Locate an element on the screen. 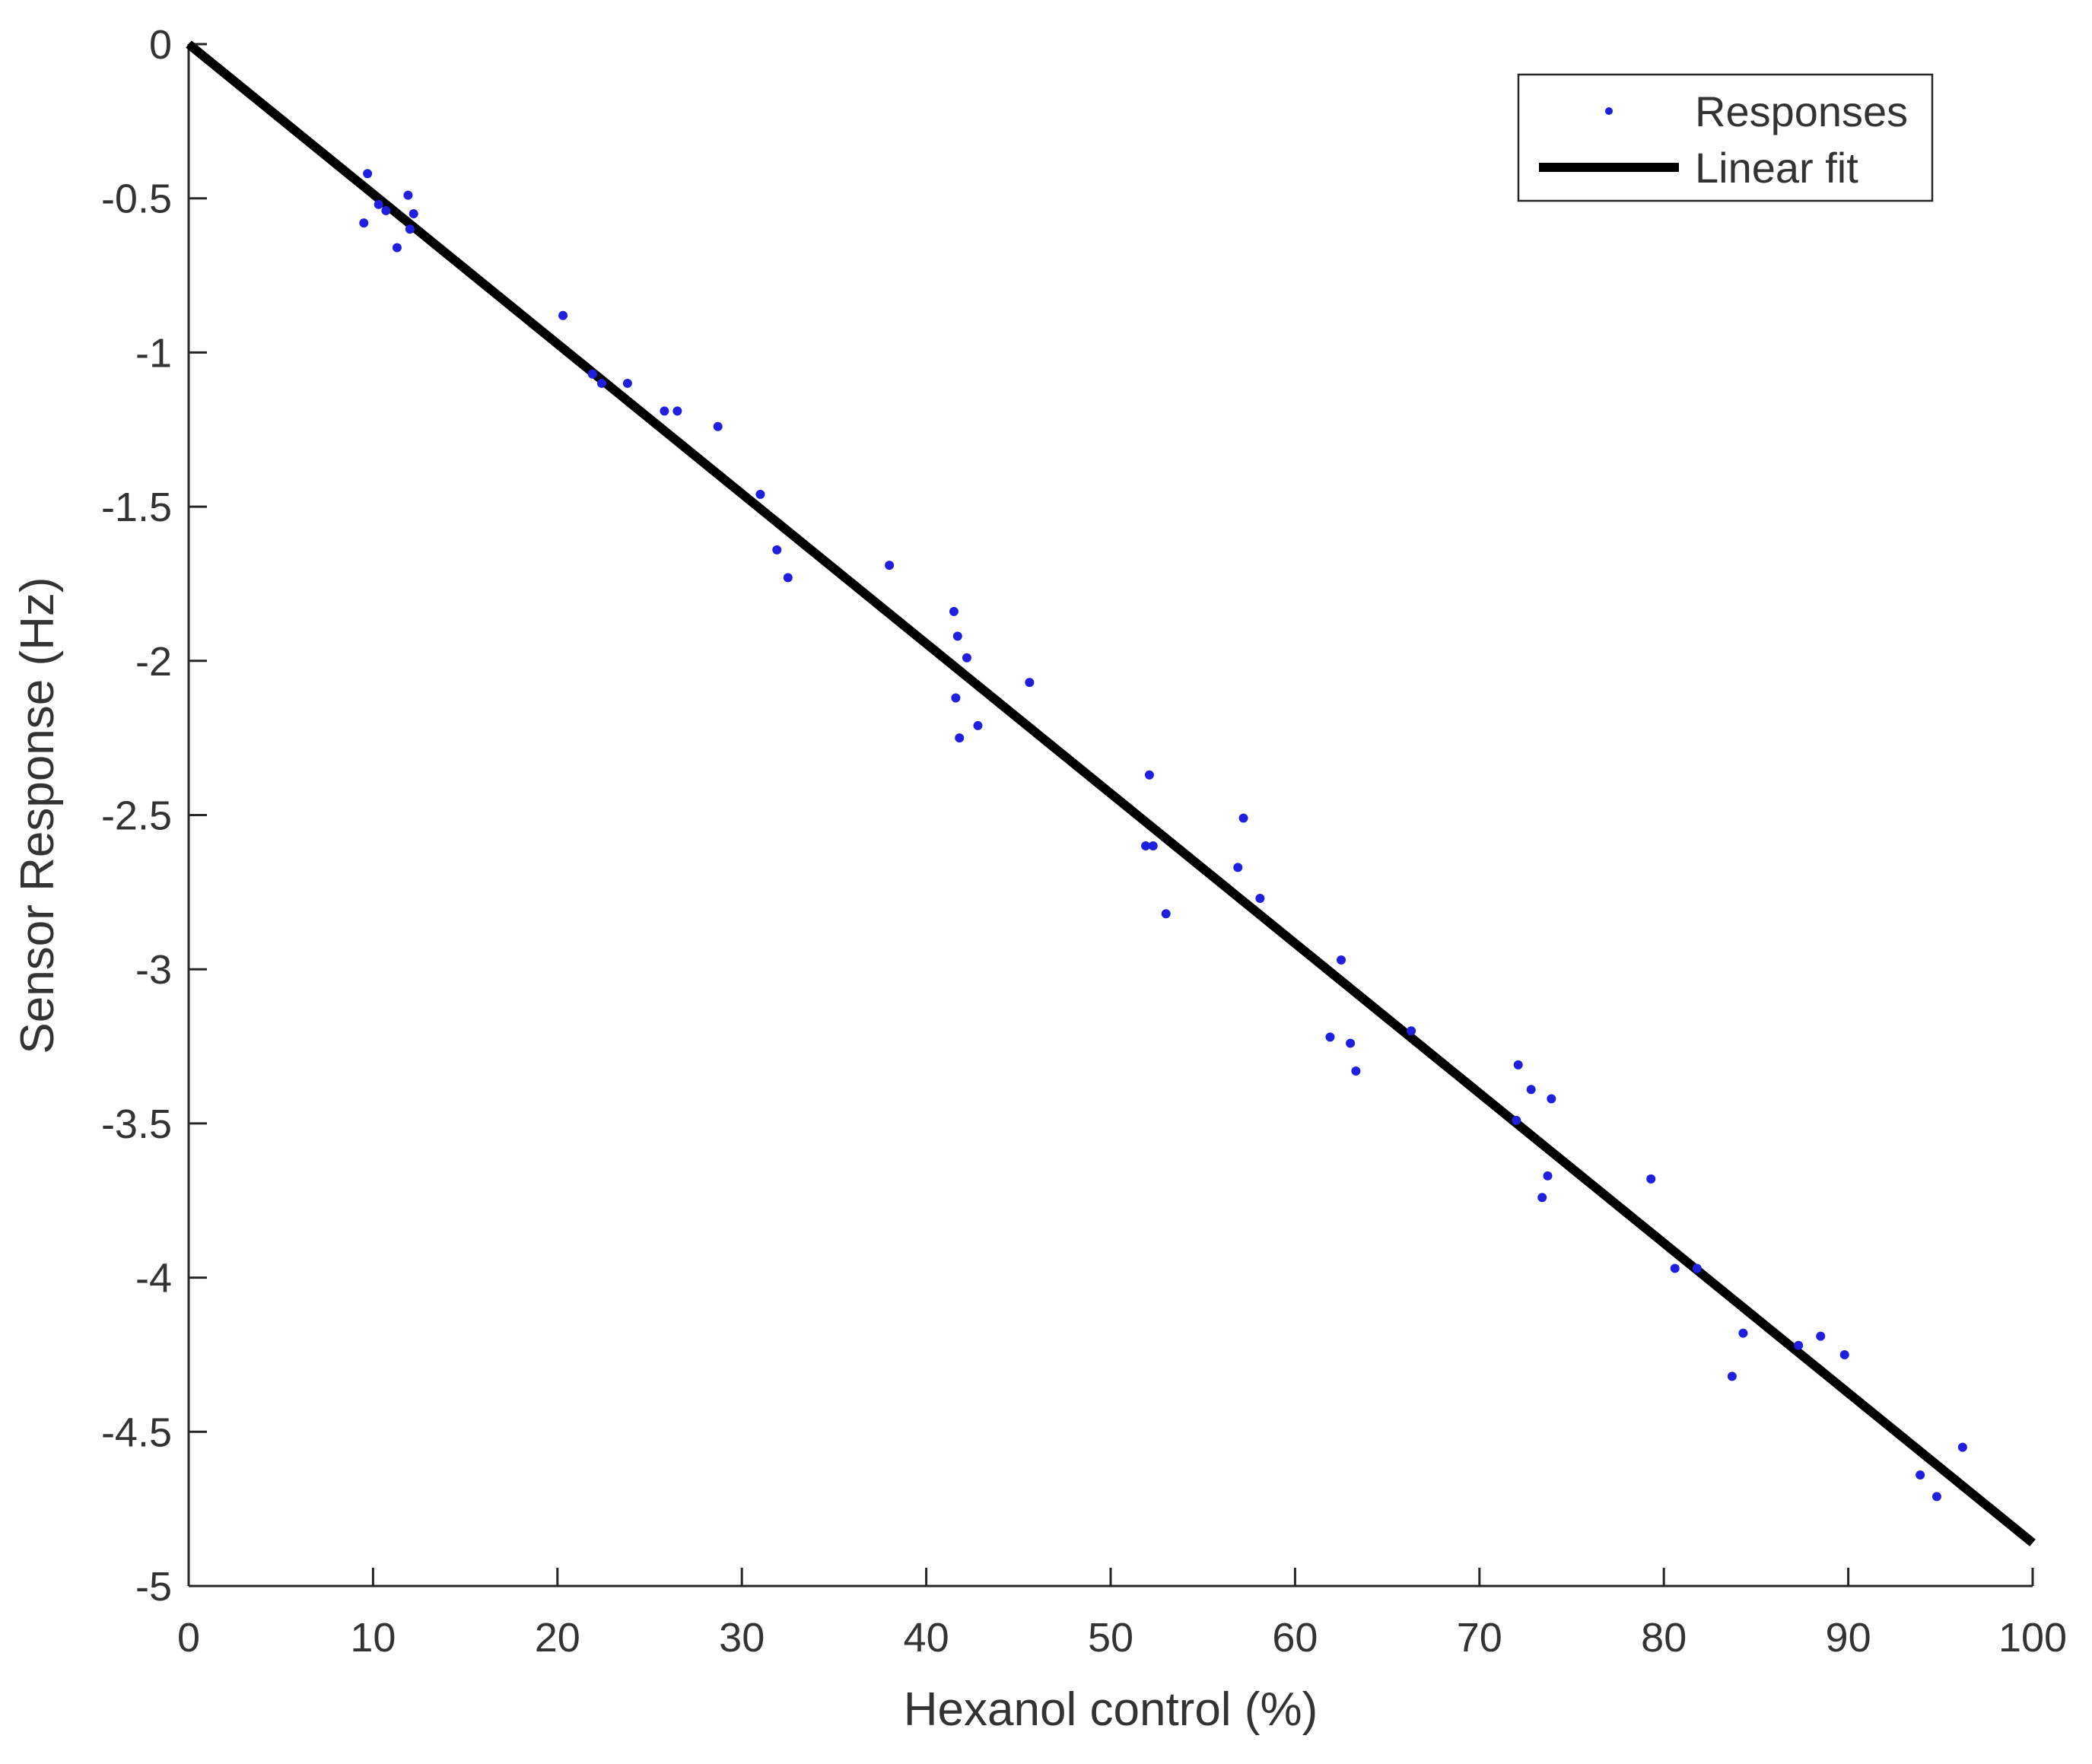 This screenshot has width=2092, height=1764. x-ticks: 0 10 20 30 40 50 60 70 80 90 100 is located at coordinates (1122, 1614).